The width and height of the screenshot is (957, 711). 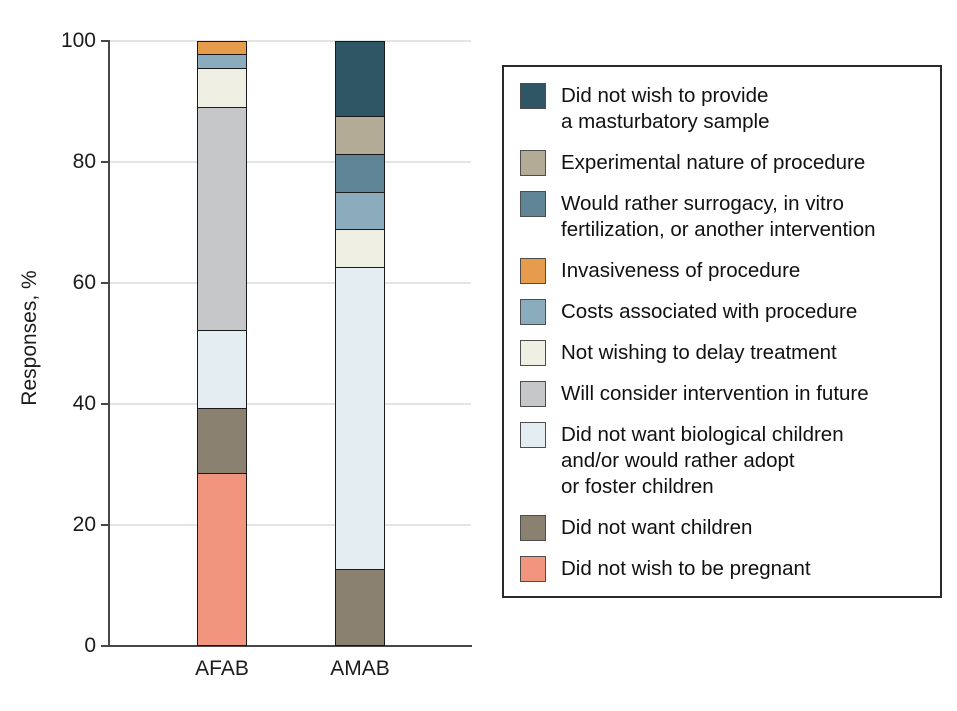 I want to click on y-tick-label-40: 40, so click(x=84, y=403).